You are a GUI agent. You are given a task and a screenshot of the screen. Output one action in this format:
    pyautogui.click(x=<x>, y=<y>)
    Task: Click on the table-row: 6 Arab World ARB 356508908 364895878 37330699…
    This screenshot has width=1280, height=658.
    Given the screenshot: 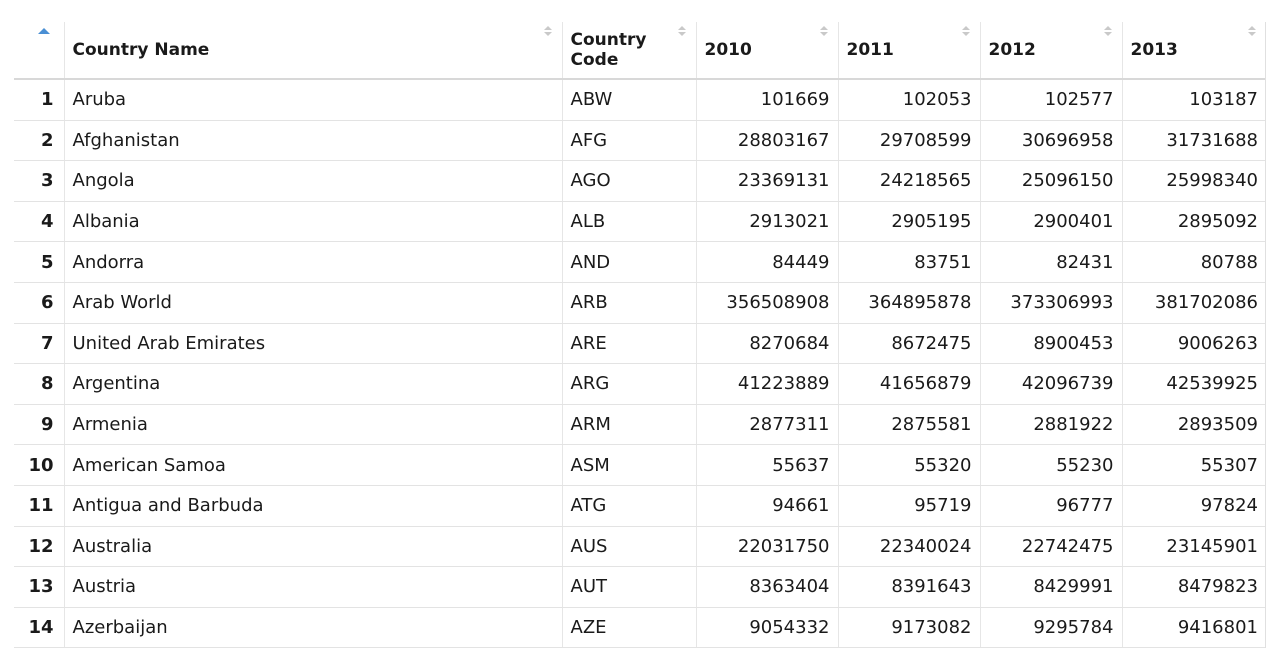 What is the action you would take?
    pyautogui.click(x=640, y=303)
    